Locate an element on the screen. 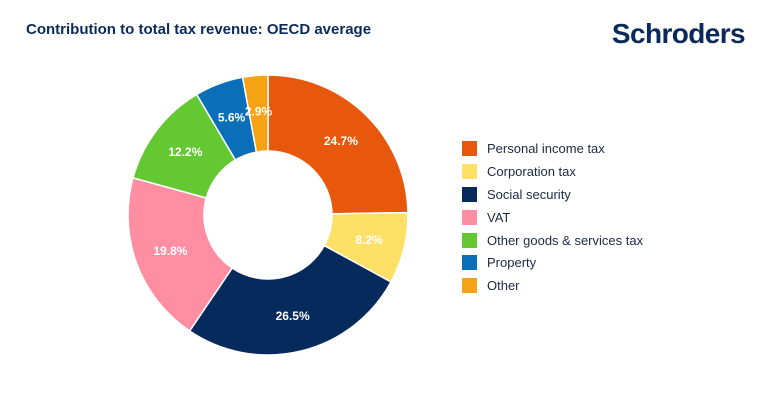 The image size is (770, 411). slice-label-other-goods-and-services-tax: 12.2% is located at coordinates (185, 152).